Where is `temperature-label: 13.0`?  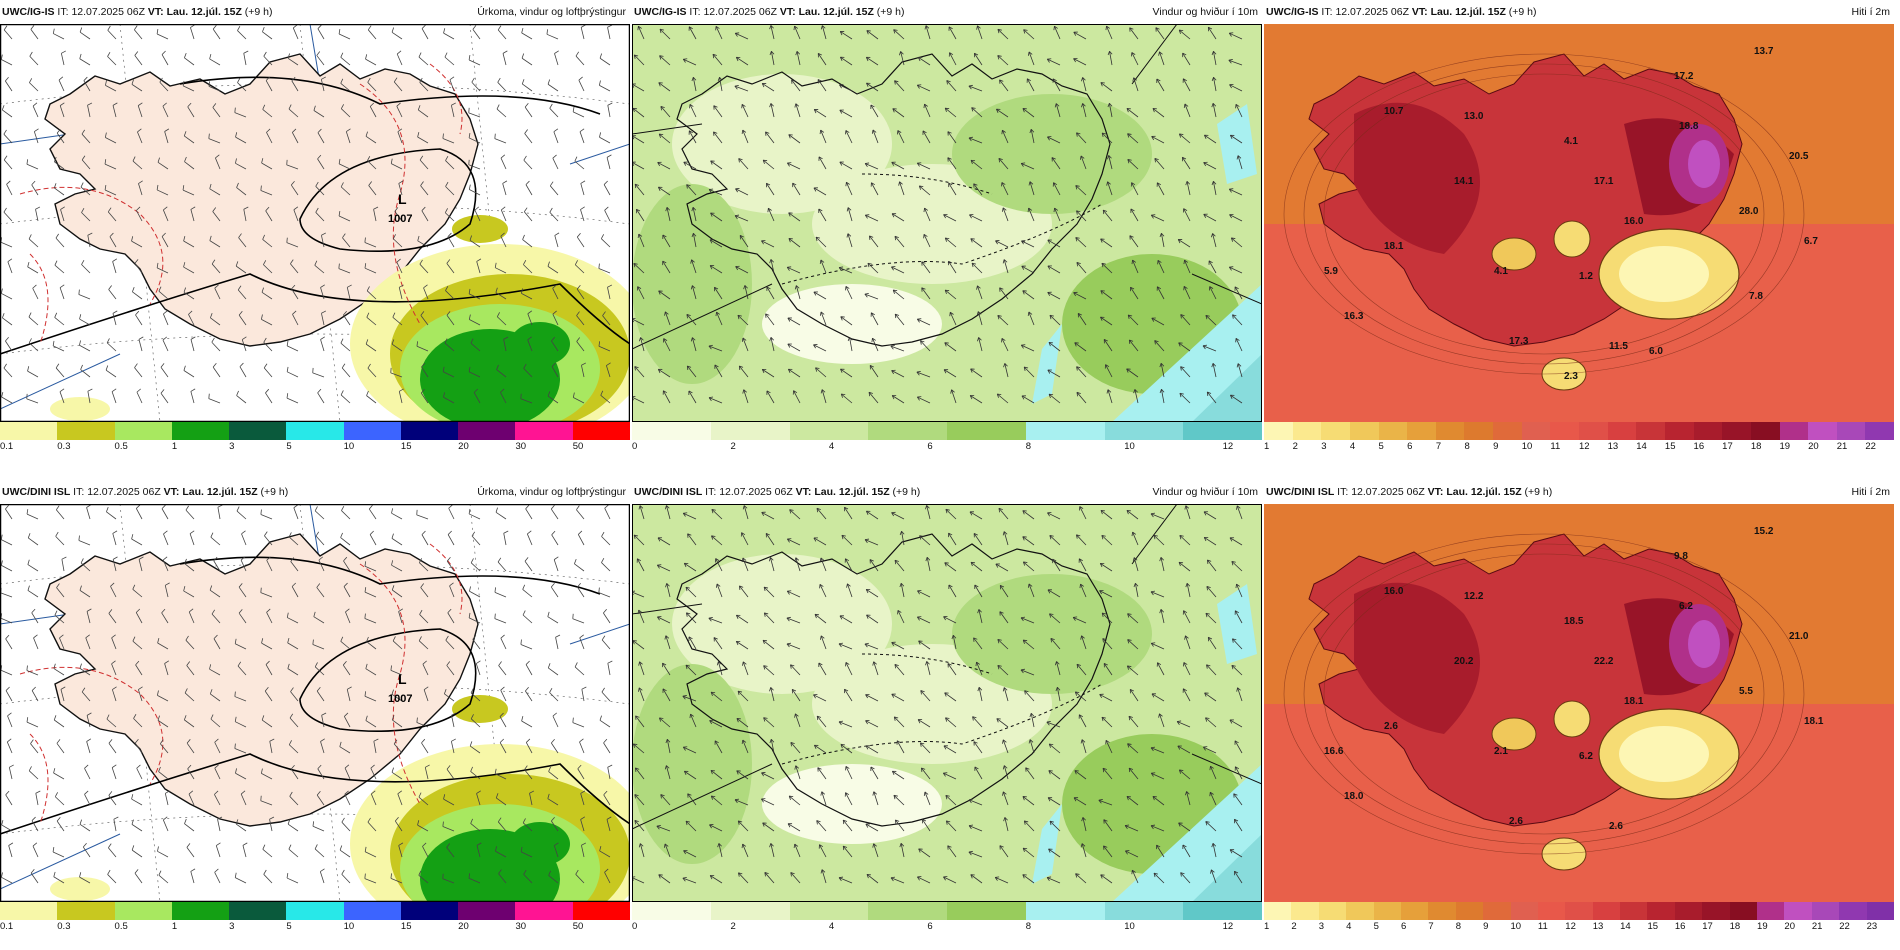
temperature-label: 13.0 is located at coordinates (1474, 116).